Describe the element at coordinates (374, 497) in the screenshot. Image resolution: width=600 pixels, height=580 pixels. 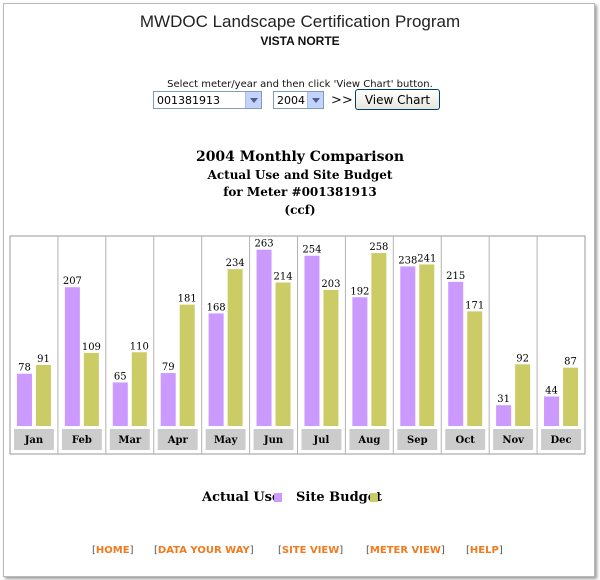
I see `legend-swatch-site-budget` at that location.